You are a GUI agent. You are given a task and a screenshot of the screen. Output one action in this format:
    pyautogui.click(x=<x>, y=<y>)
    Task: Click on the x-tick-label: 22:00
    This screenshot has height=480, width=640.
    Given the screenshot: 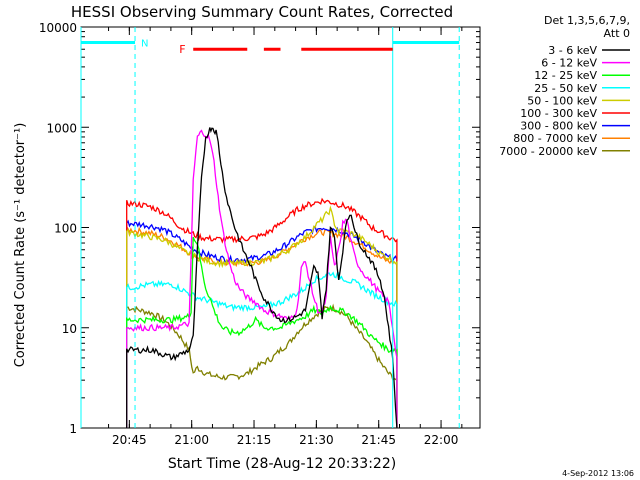 What is the action you would take?
    pyautogui.click(x=441, y=440)
    